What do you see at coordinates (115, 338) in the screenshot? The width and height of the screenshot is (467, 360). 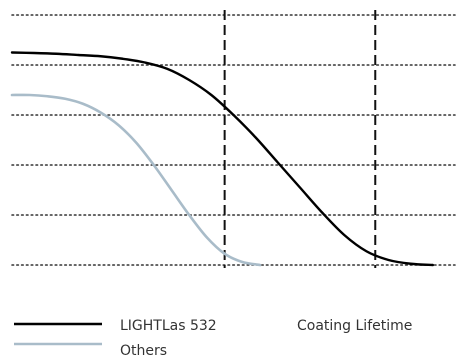 I see `legend: LIGHTLas 532 Others` at bounding box center [115, 338].